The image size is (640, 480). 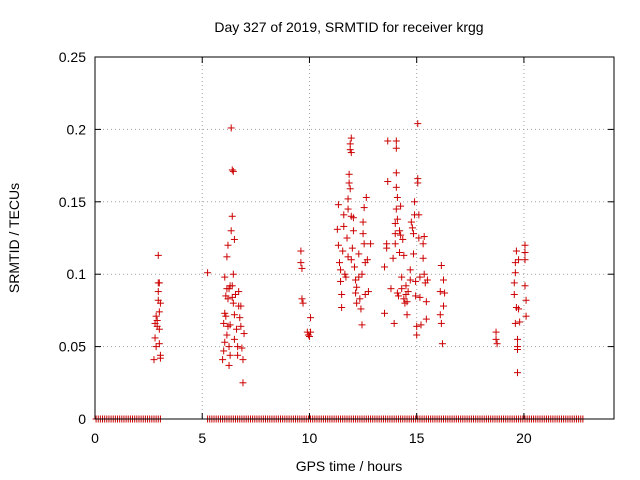 What do you see at coordinates (524, 438) in the screenshot?
I see `x-tick-label: 20` at bounding box center [524, 438].